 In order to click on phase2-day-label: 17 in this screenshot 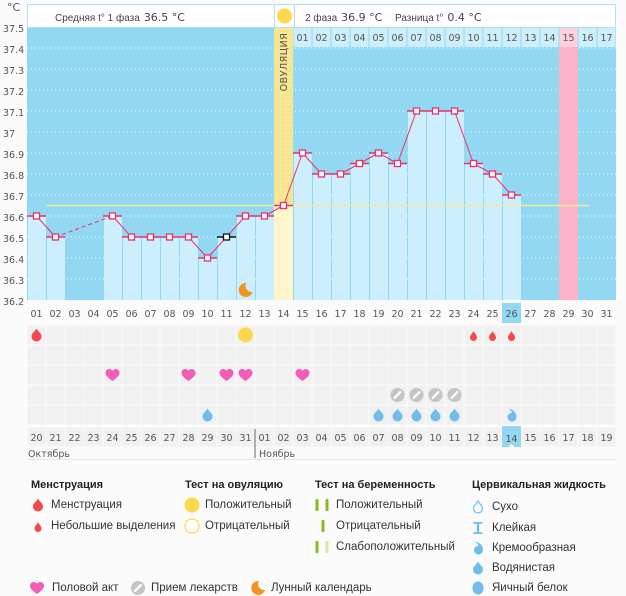, I will do `click(606, 38)`.